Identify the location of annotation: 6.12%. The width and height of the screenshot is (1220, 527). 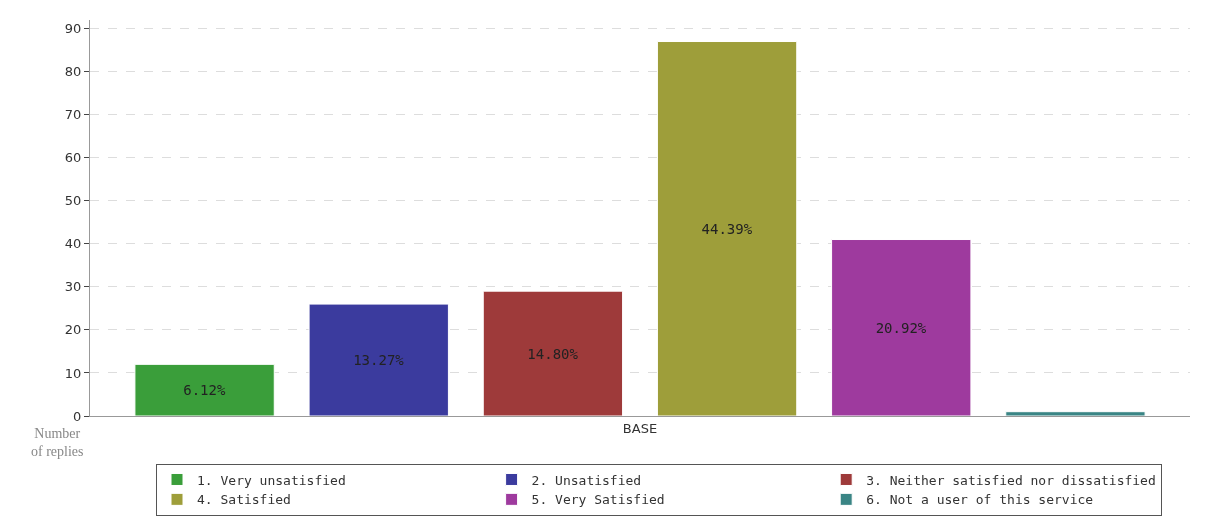
(204, 390).